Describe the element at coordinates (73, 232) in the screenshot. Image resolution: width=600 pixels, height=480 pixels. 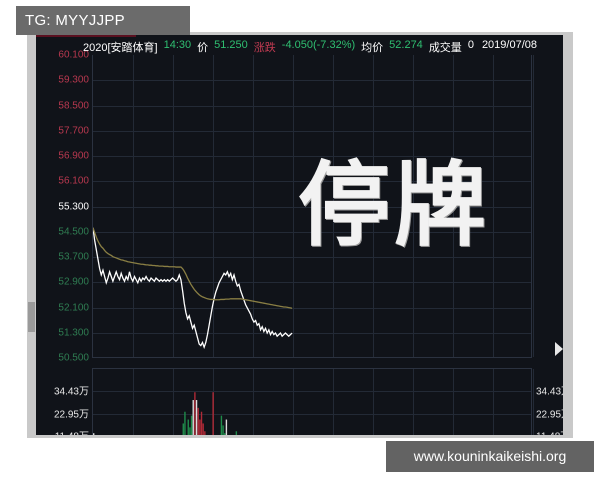
I see `price-axis-tick: 54.500` at that location.